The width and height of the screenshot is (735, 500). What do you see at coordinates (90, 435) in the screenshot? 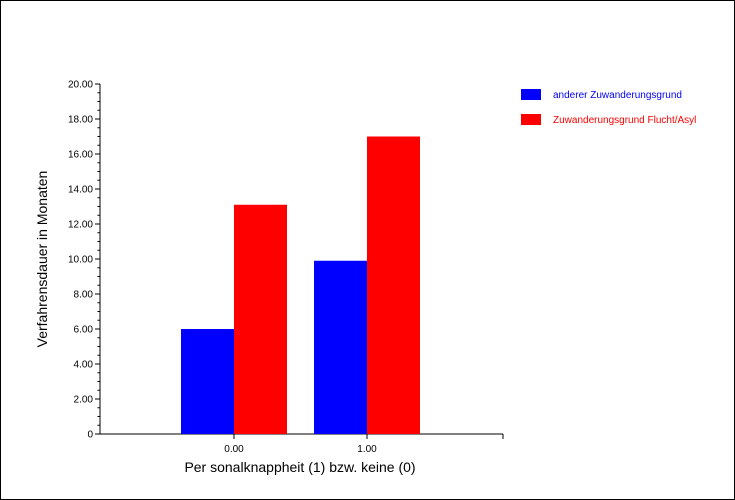
I see `y-tick-label: 0` at bounding box center [90, 435].